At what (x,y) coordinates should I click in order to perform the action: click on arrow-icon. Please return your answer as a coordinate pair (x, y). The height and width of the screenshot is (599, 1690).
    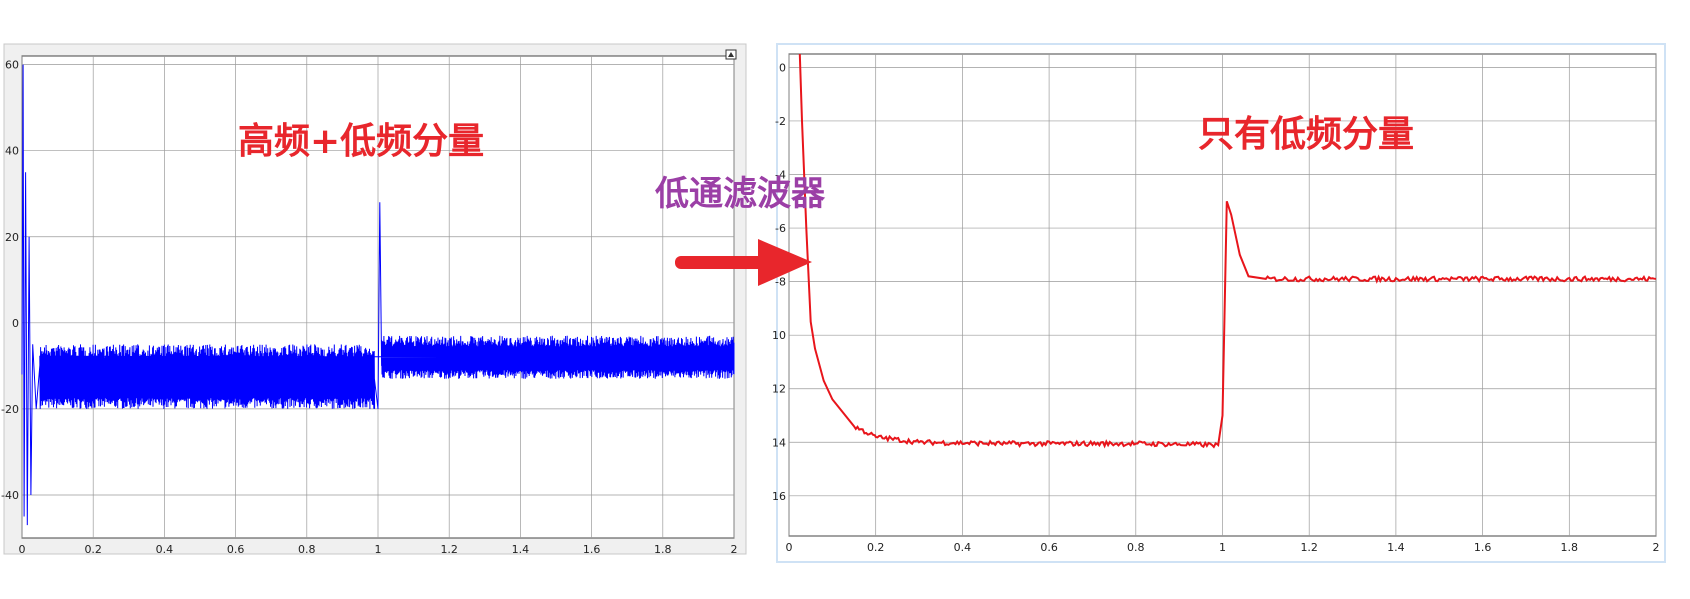
    Looking at the image, I should click on (743, 262).